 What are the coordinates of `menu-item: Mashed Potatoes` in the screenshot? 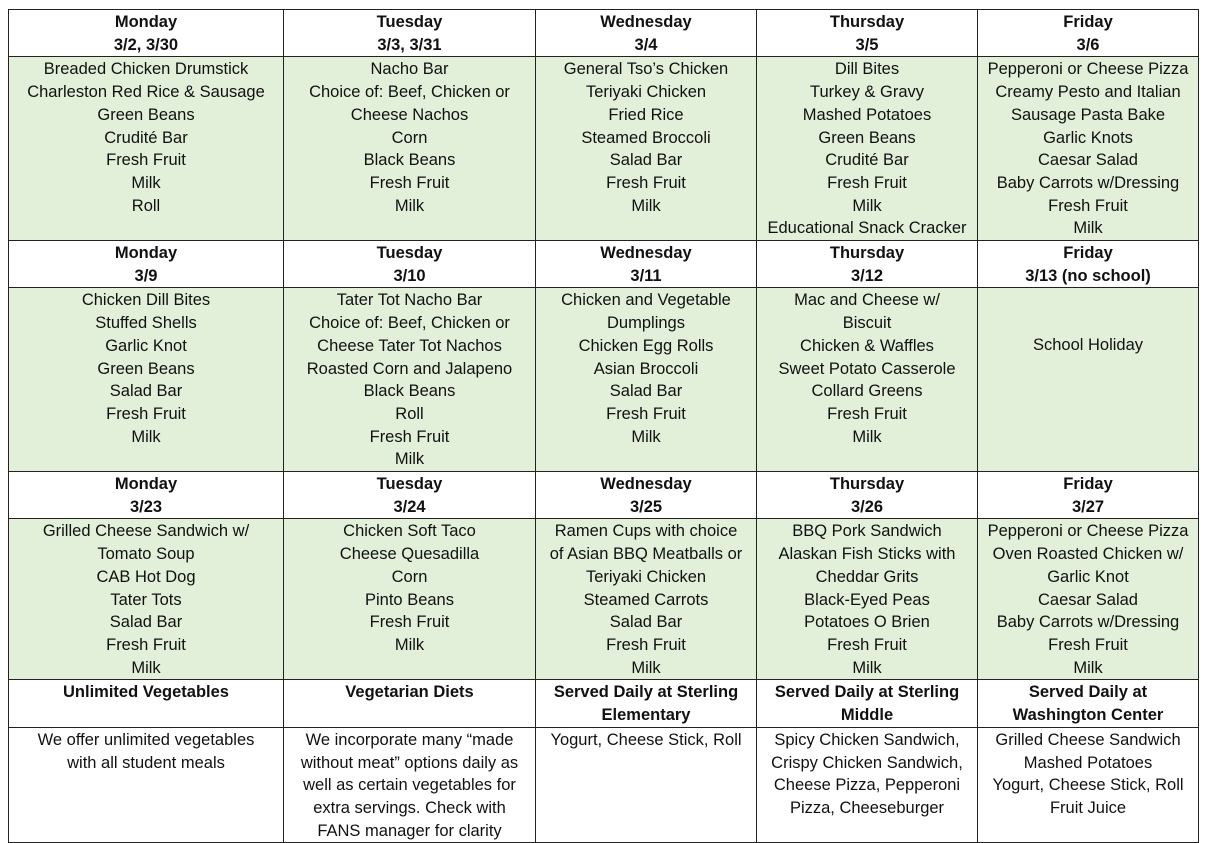 It's located at (867, 114).